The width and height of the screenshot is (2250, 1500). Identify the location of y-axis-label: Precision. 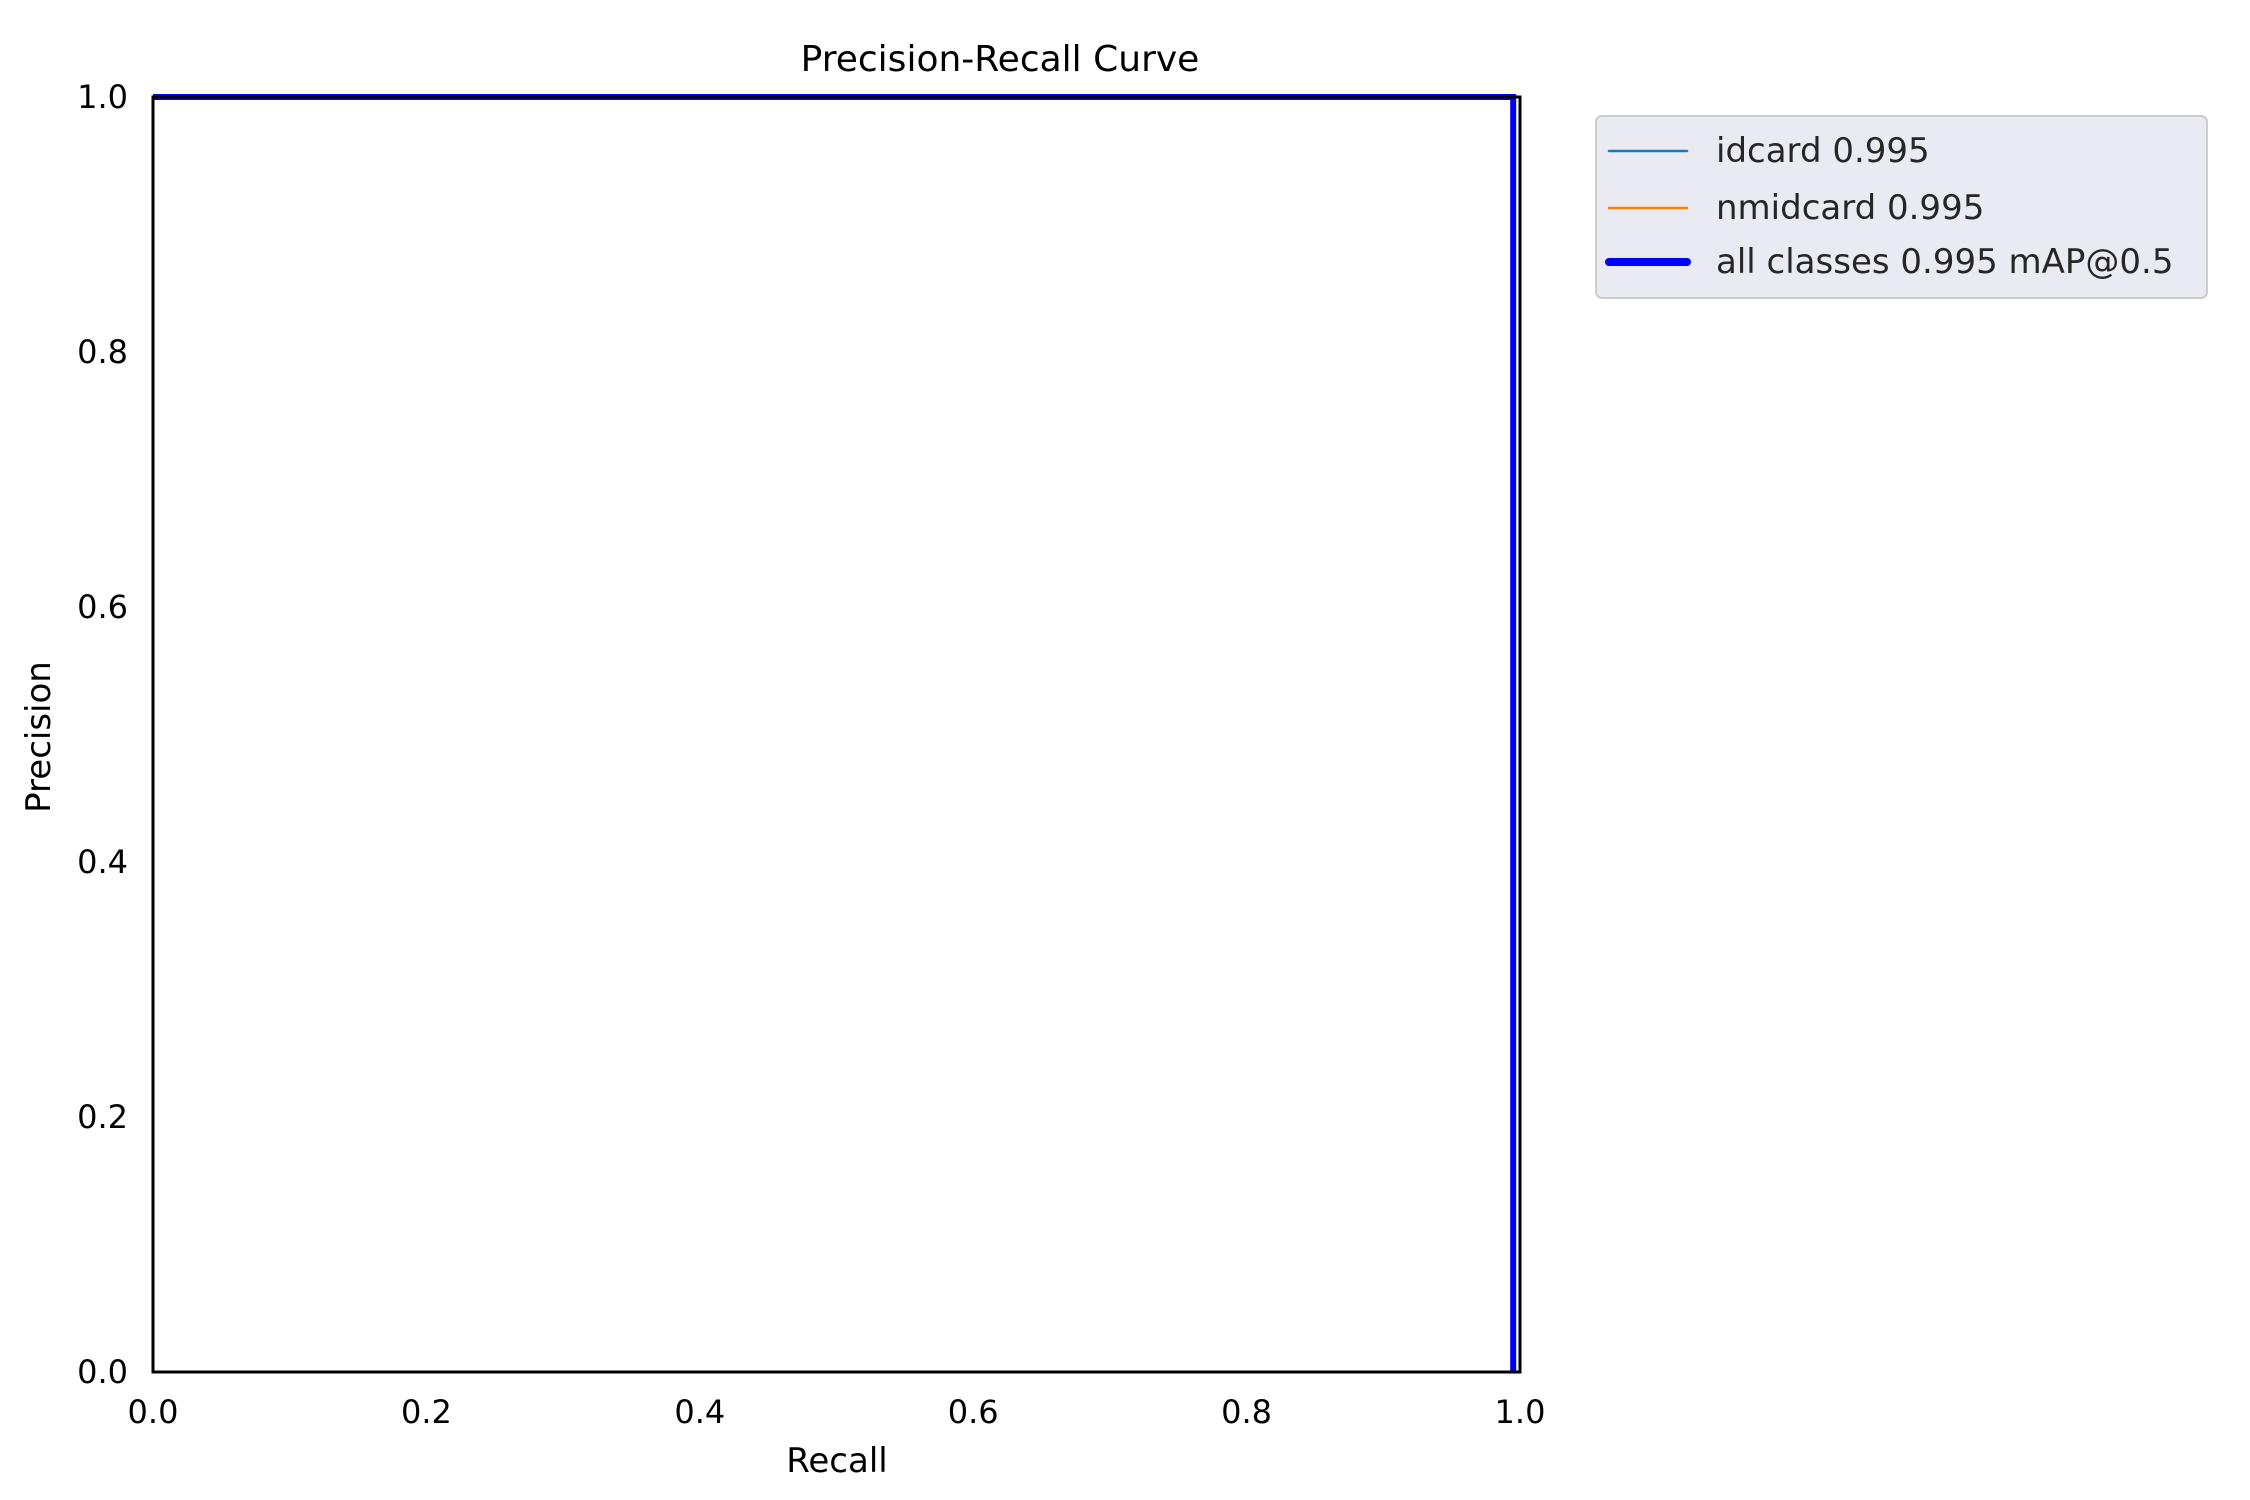
(39, 737).